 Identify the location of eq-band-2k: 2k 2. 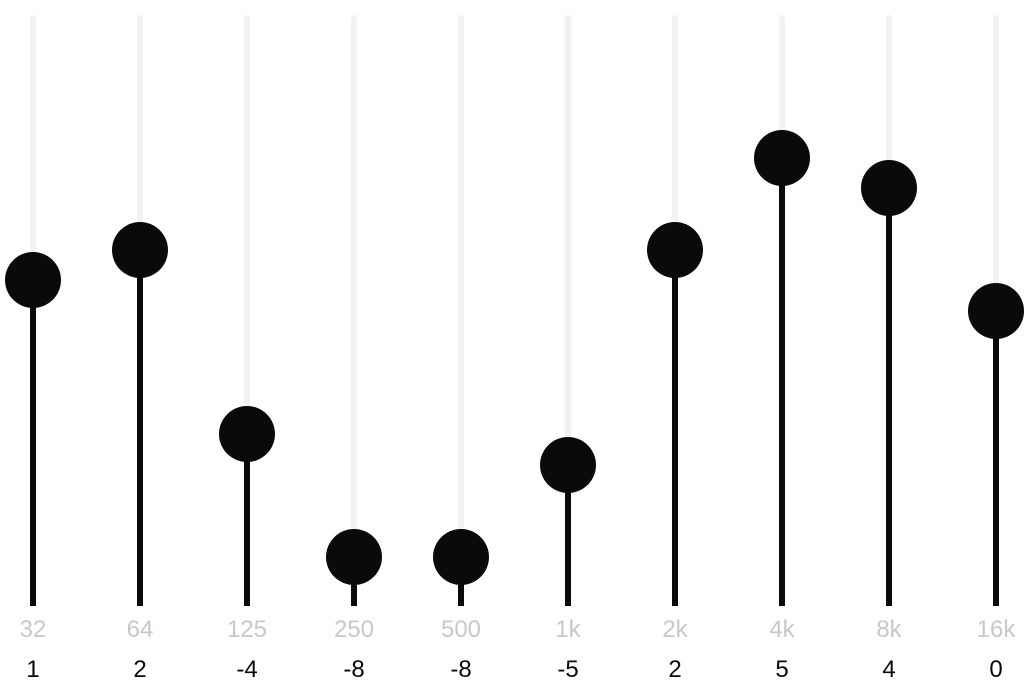
(675, 345).